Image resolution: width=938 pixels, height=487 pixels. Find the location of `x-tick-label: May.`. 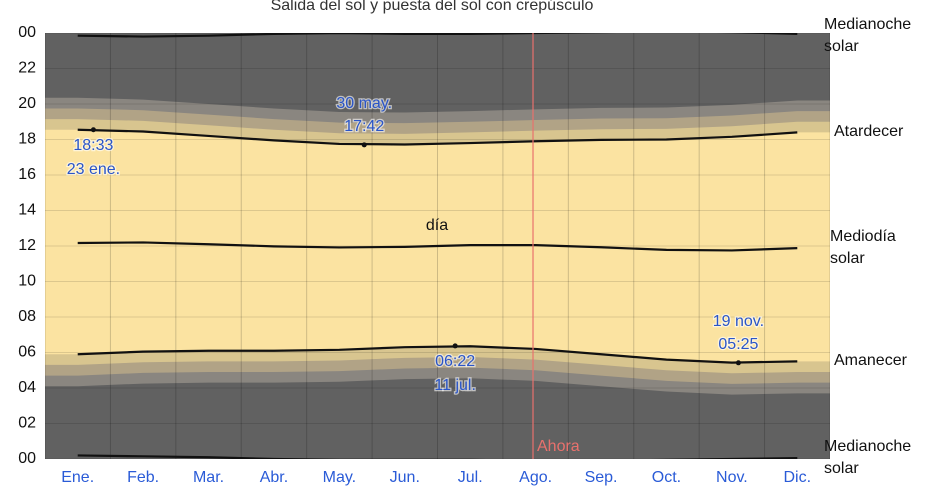

x-tick-label: May. is located at coordinates (339, 477).